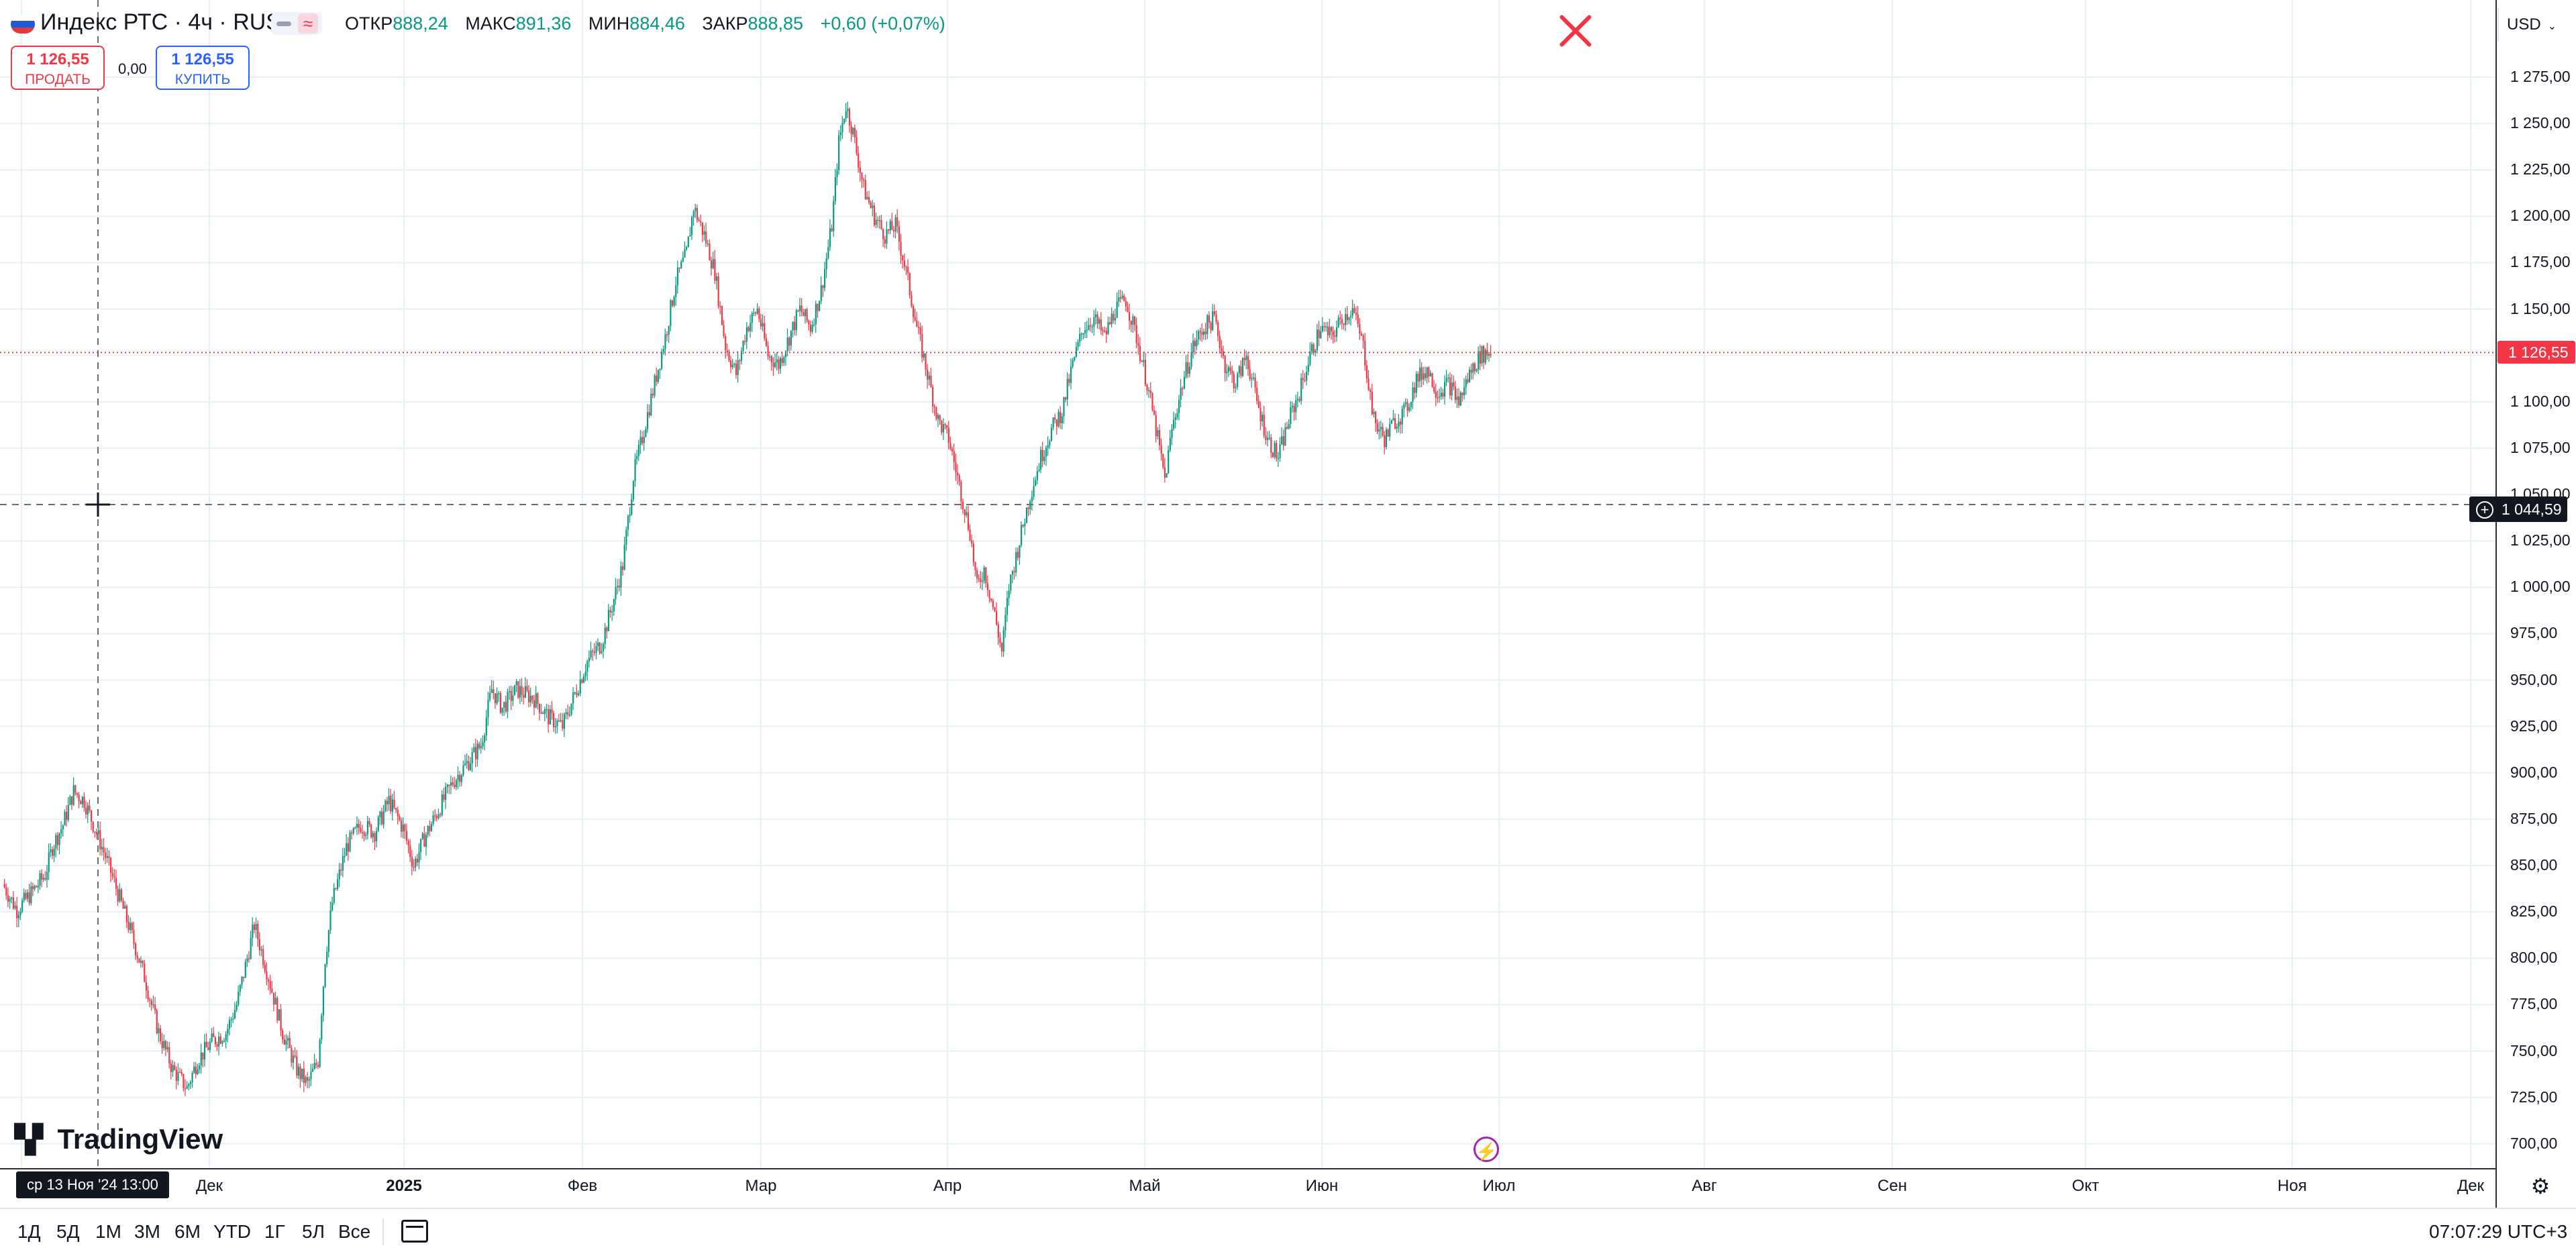  I want to click on range-button-5: YTD, so click(232, 1231).